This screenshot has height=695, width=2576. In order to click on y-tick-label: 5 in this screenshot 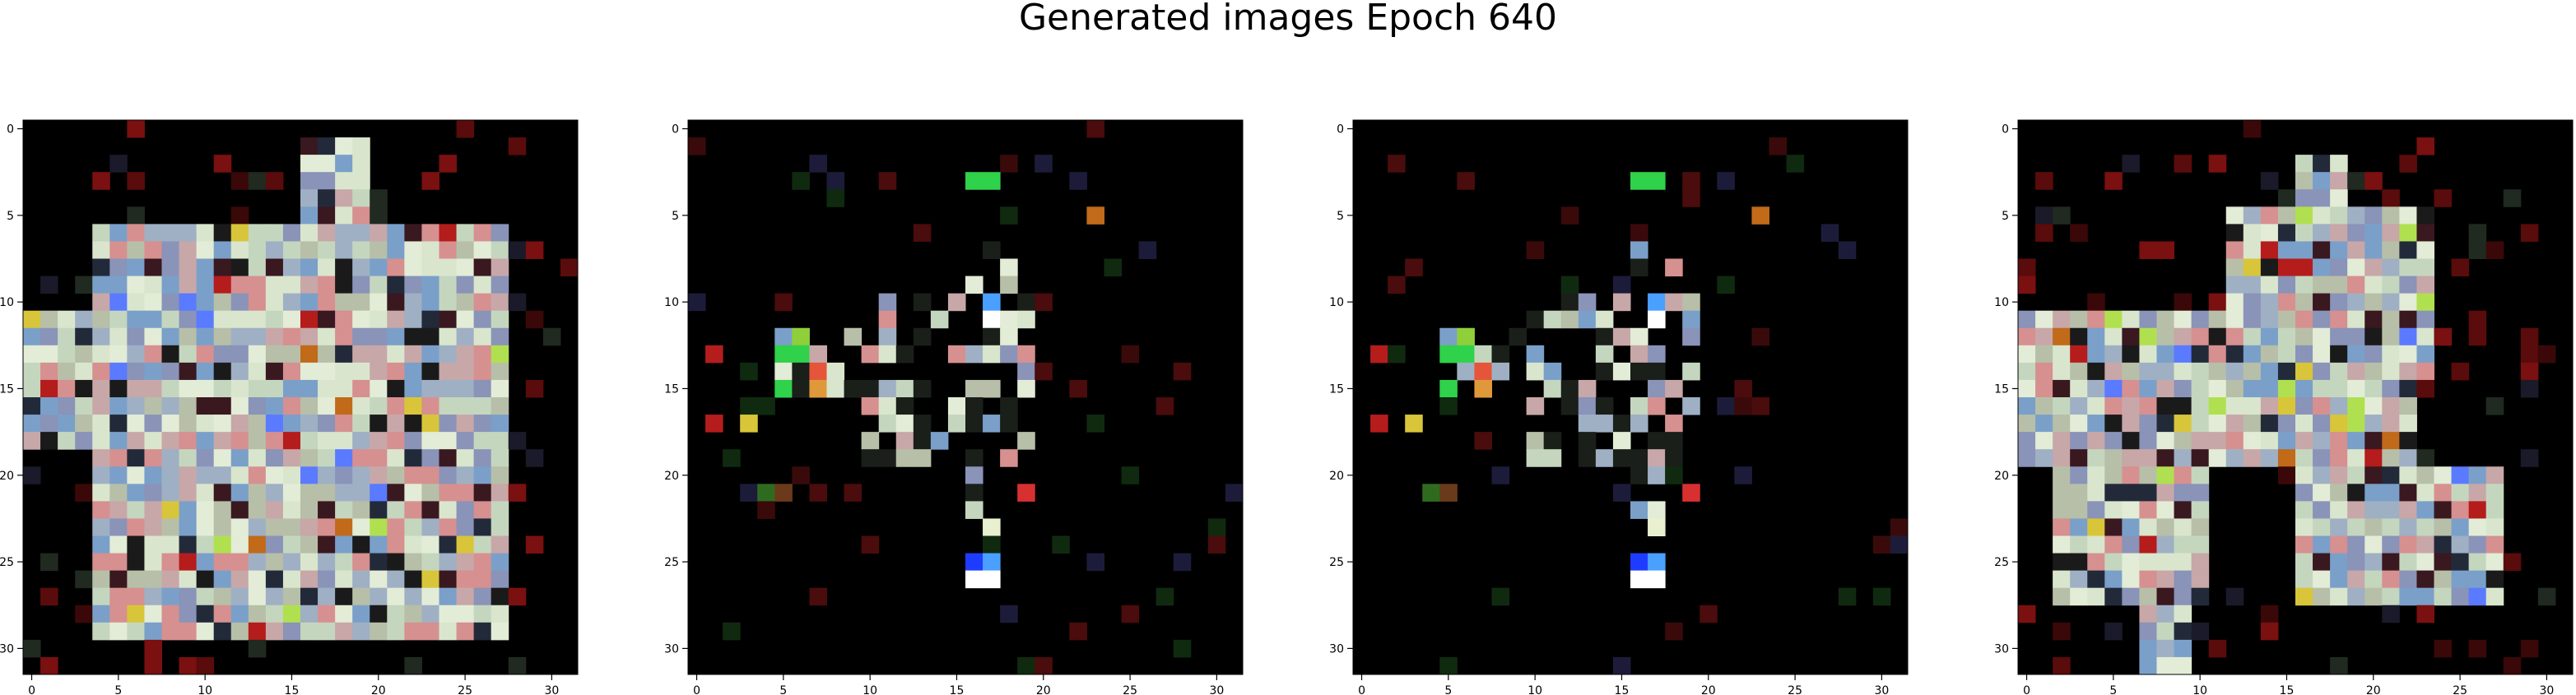, I will do `click(2005, 216)`.